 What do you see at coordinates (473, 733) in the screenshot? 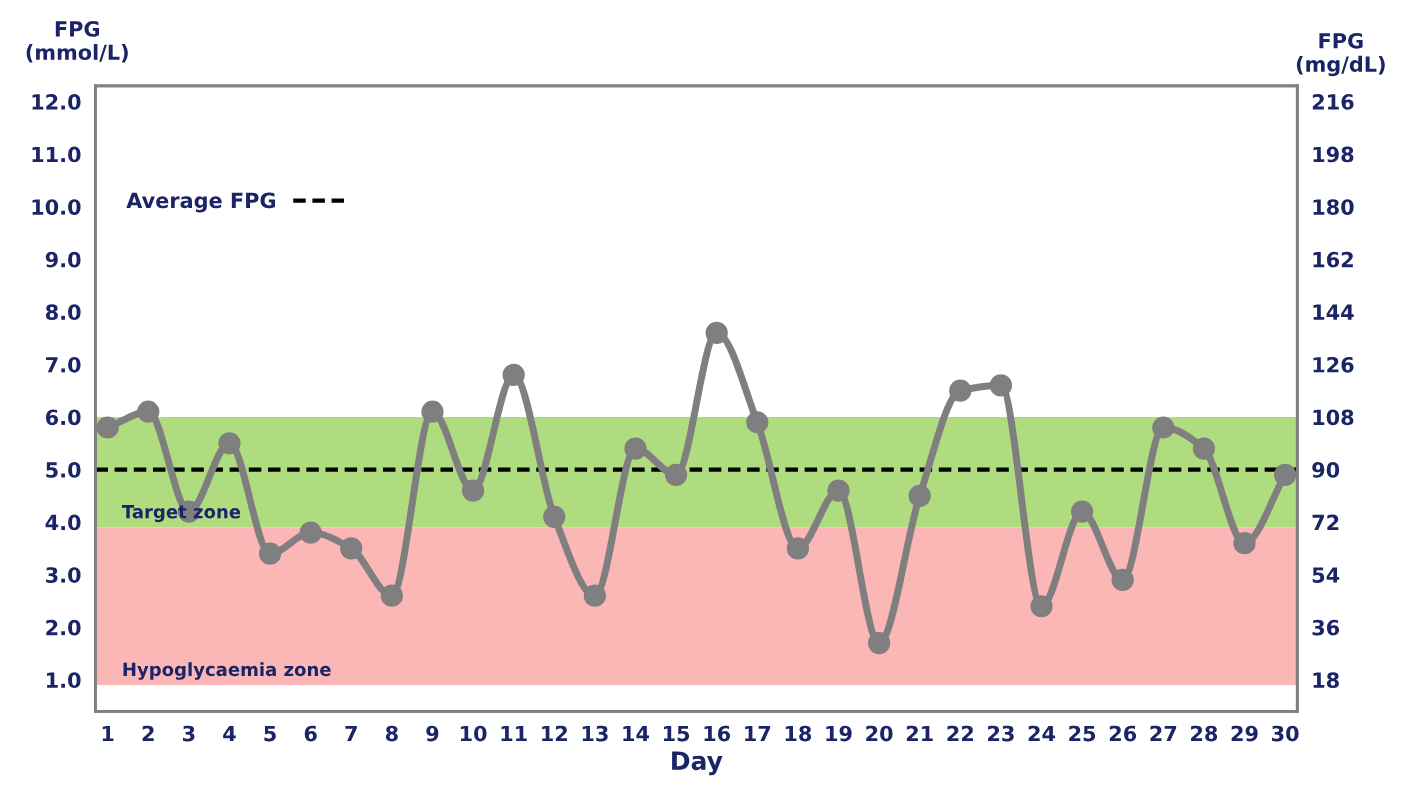
I see `x-tick-label: 10` at bounding box center [473, 733].